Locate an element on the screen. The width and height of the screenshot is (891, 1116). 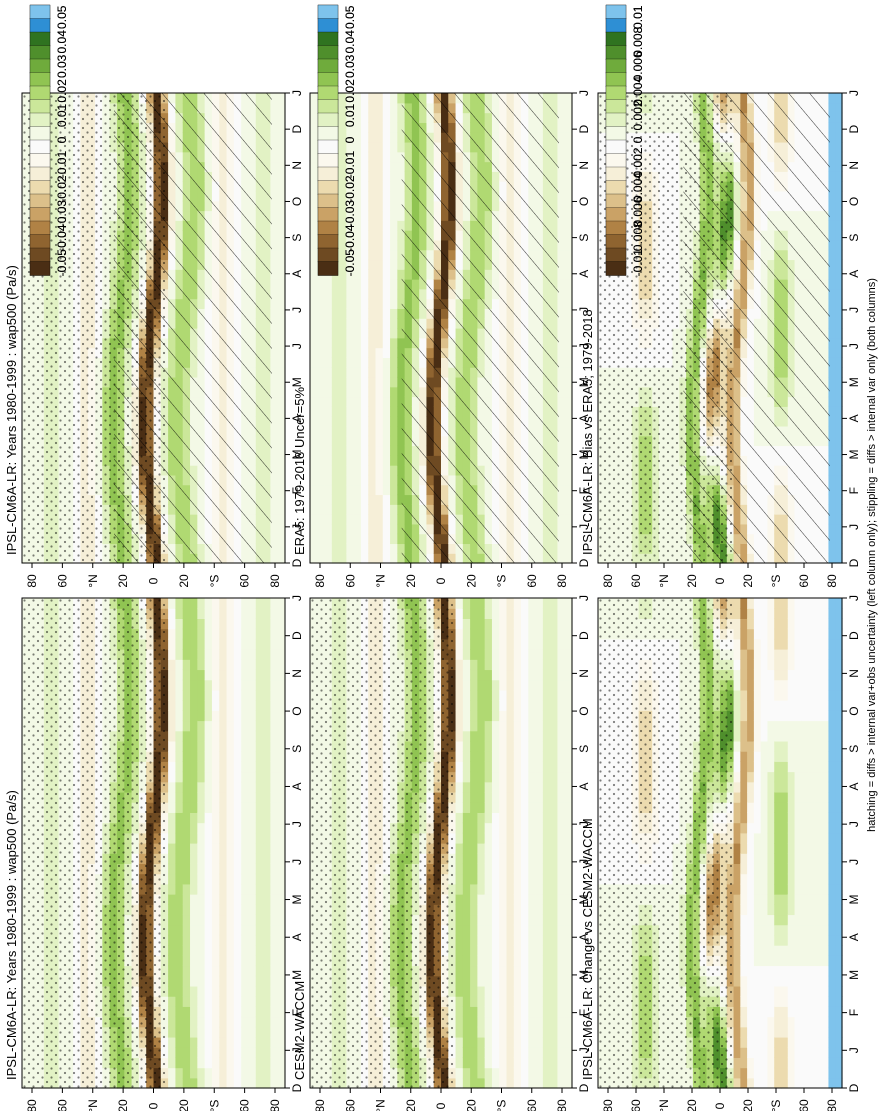
lat-tick-label: 20 is located at coordinates (184, 1105).